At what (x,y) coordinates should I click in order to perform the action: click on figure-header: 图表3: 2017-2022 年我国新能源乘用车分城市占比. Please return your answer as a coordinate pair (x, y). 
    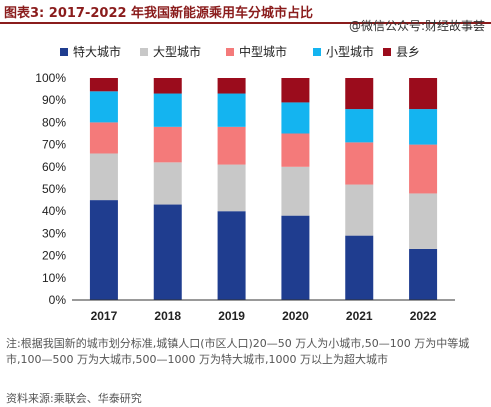
    Looking at the image, I should click on (245, 12).